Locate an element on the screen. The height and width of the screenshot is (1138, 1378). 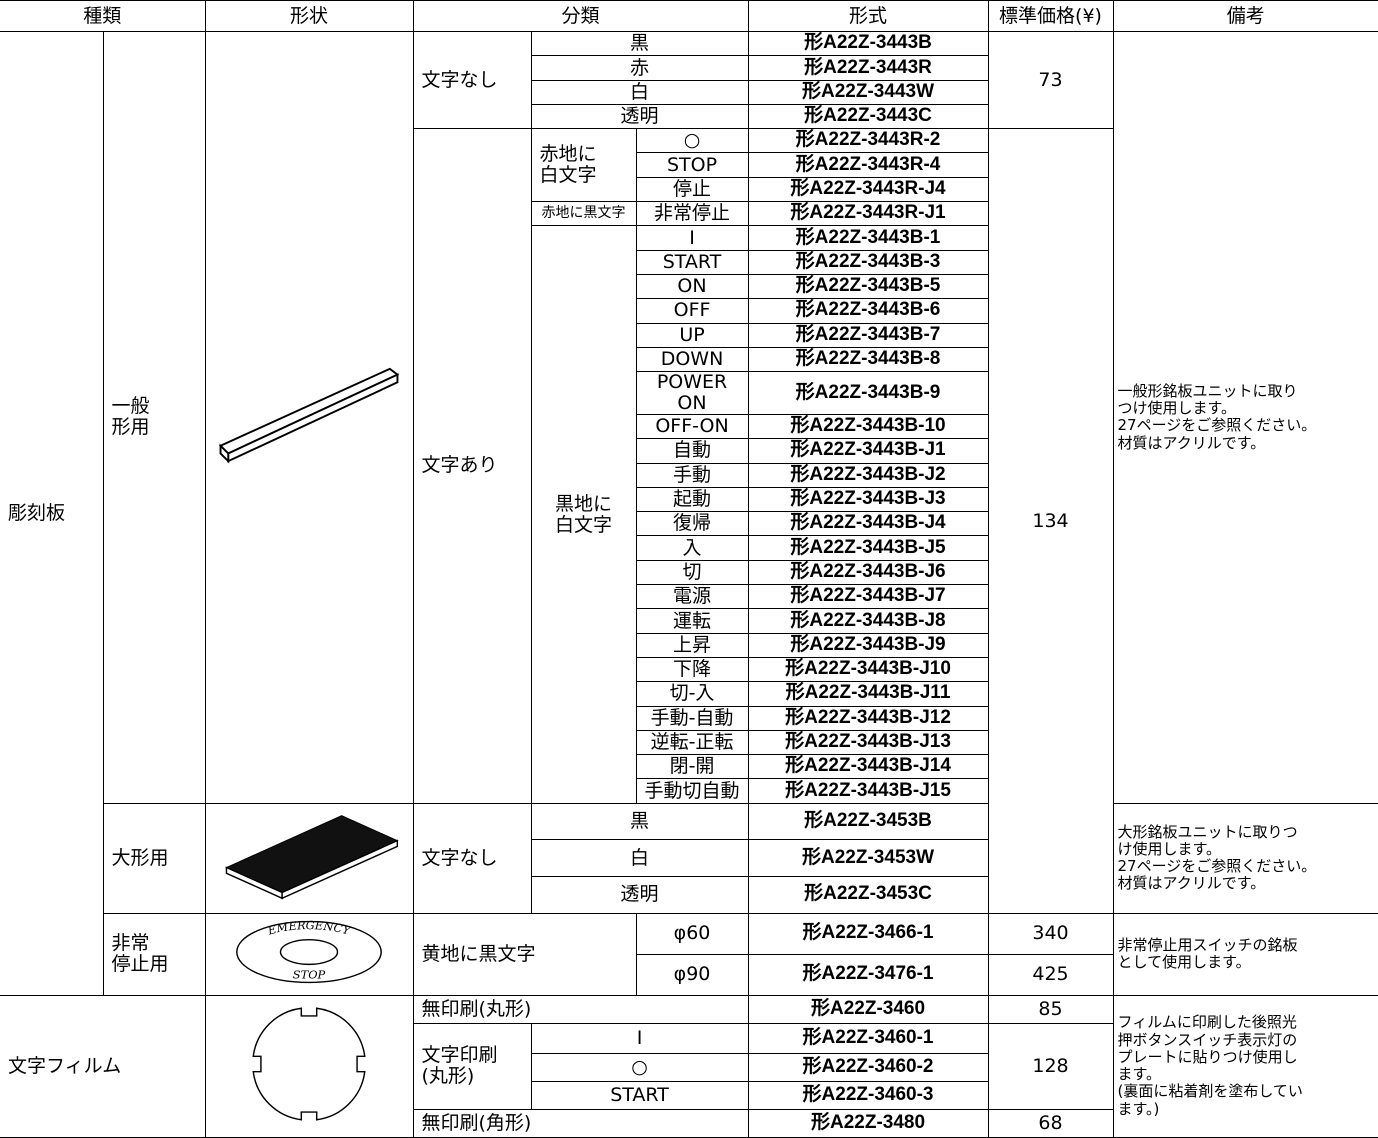
table-cell: 手動 is located at coordinates (692, 475).